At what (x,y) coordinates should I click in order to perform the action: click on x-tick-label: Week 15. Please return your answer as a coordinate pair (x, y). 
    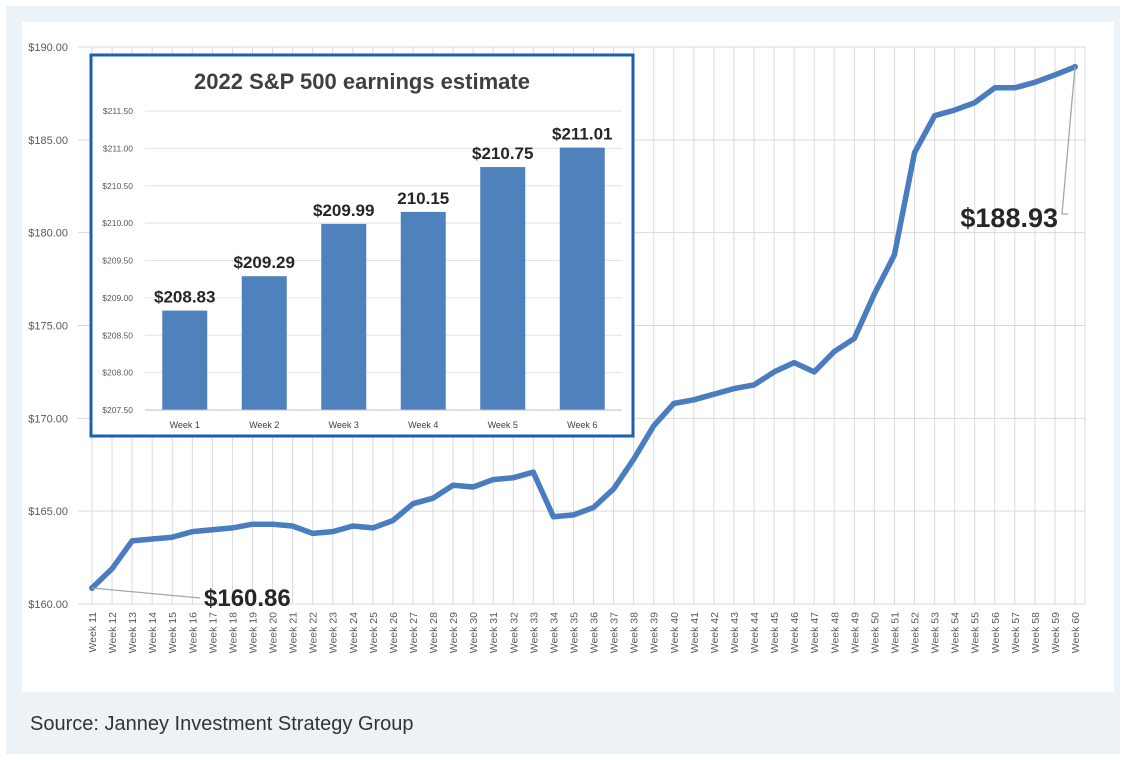
    Looking at the image, I should click on (173, 632).